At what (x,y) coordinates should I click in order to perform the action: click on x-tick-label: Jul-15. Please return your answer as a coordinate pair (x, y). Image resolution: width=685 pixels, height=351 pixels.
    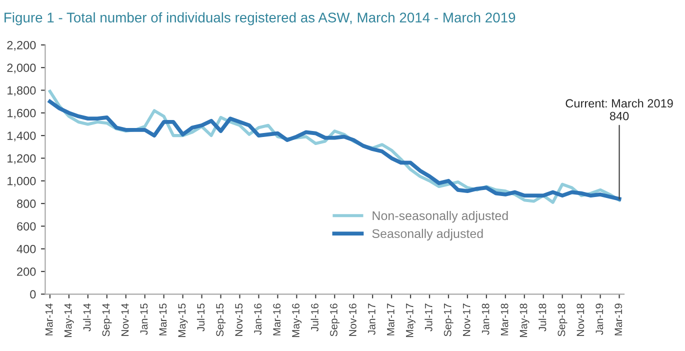
    Looking at the image, I should click on (200, 318).